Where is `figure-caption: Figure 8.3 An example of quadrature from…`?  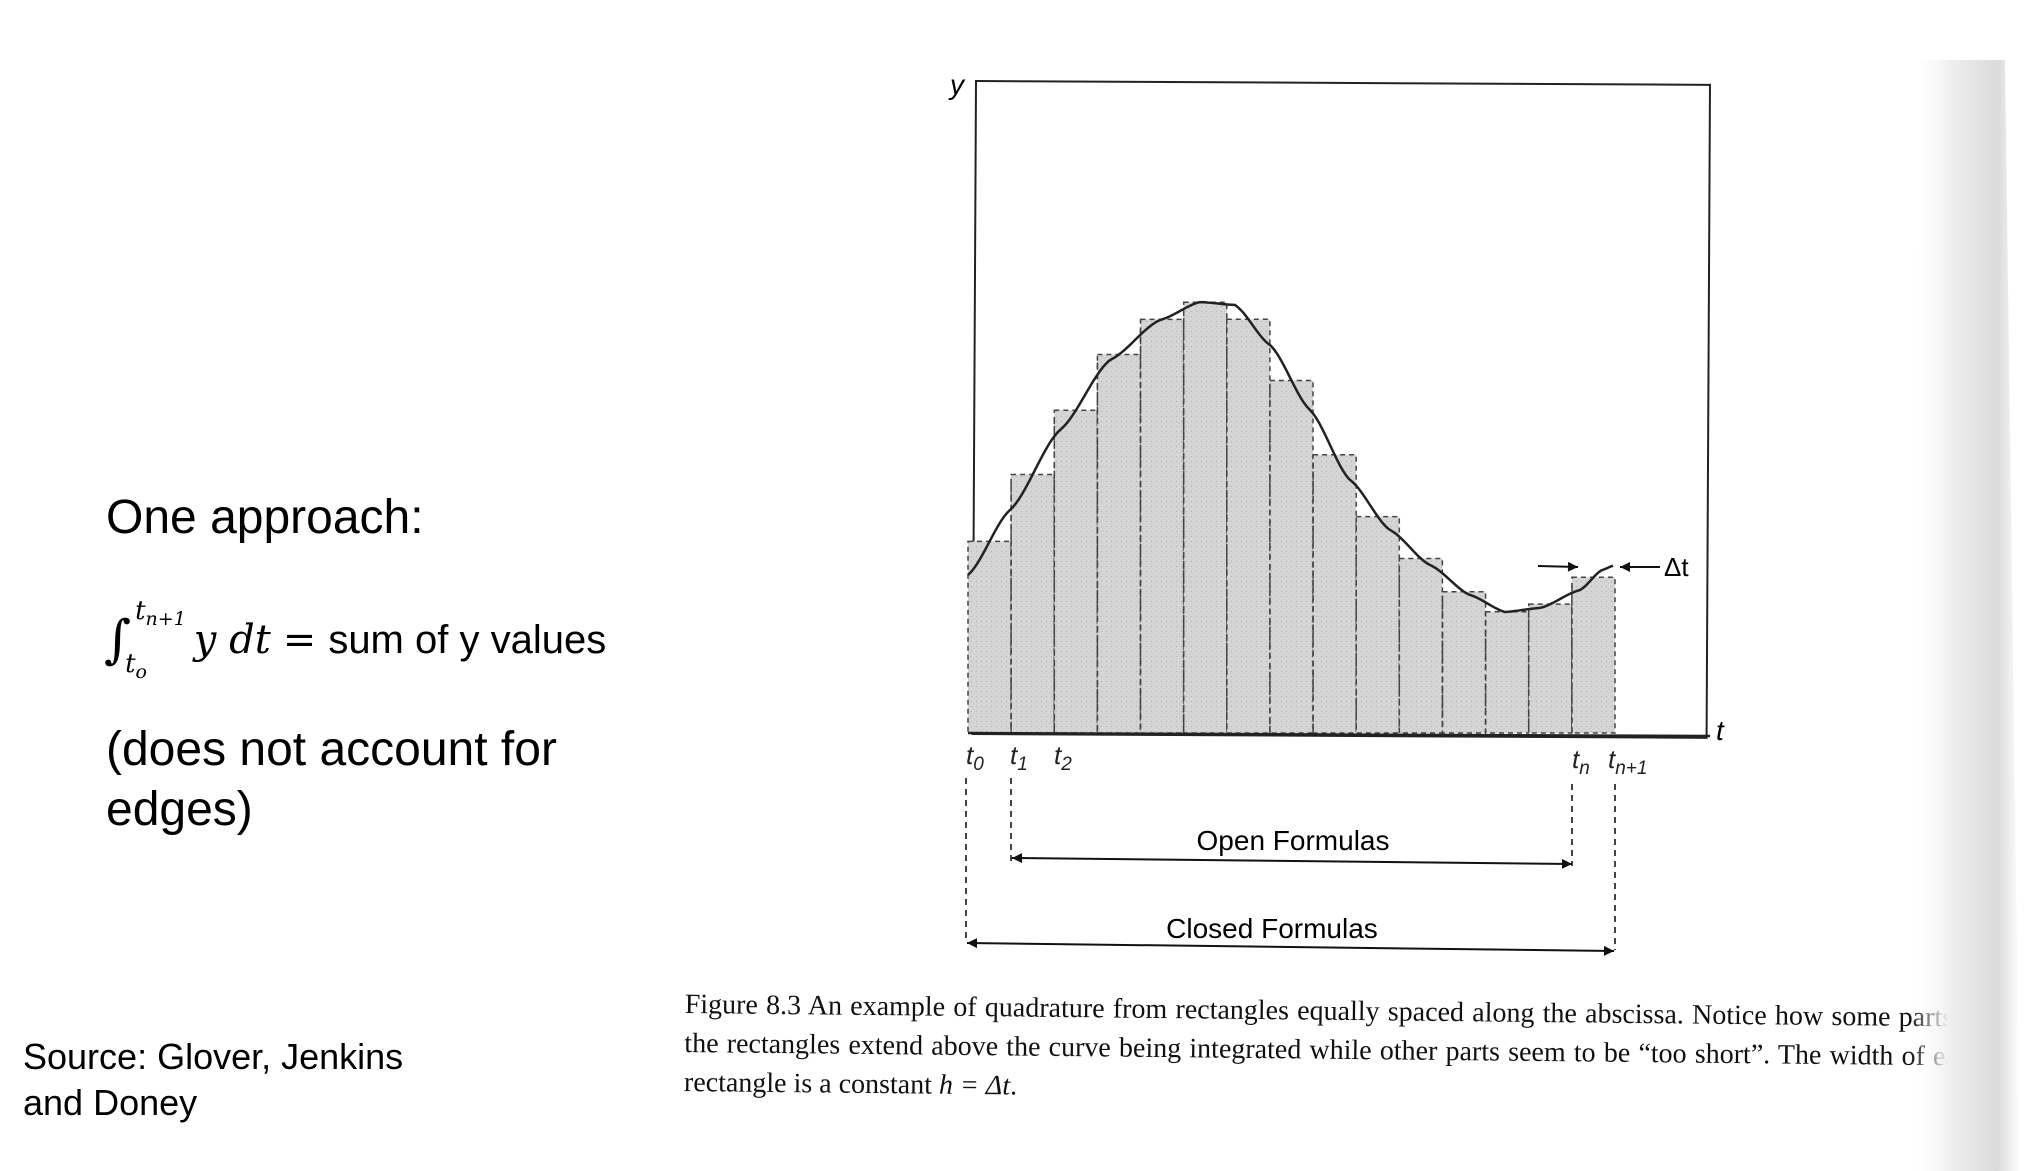 figure-caption: Figure 8.3 An example of quadrature from… is located at coordinates (1334, 1050).